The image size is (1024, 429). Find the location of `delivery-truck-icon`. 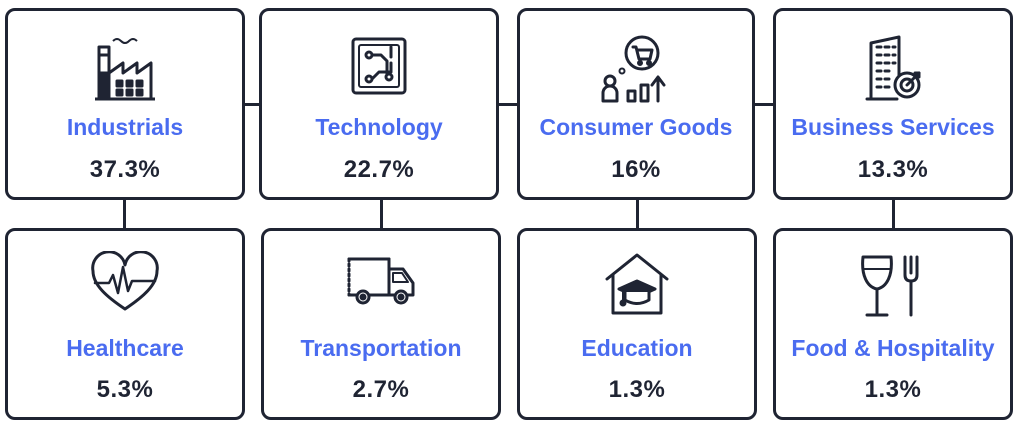

delivery-truck-icon is located at coordinates (381, 280).